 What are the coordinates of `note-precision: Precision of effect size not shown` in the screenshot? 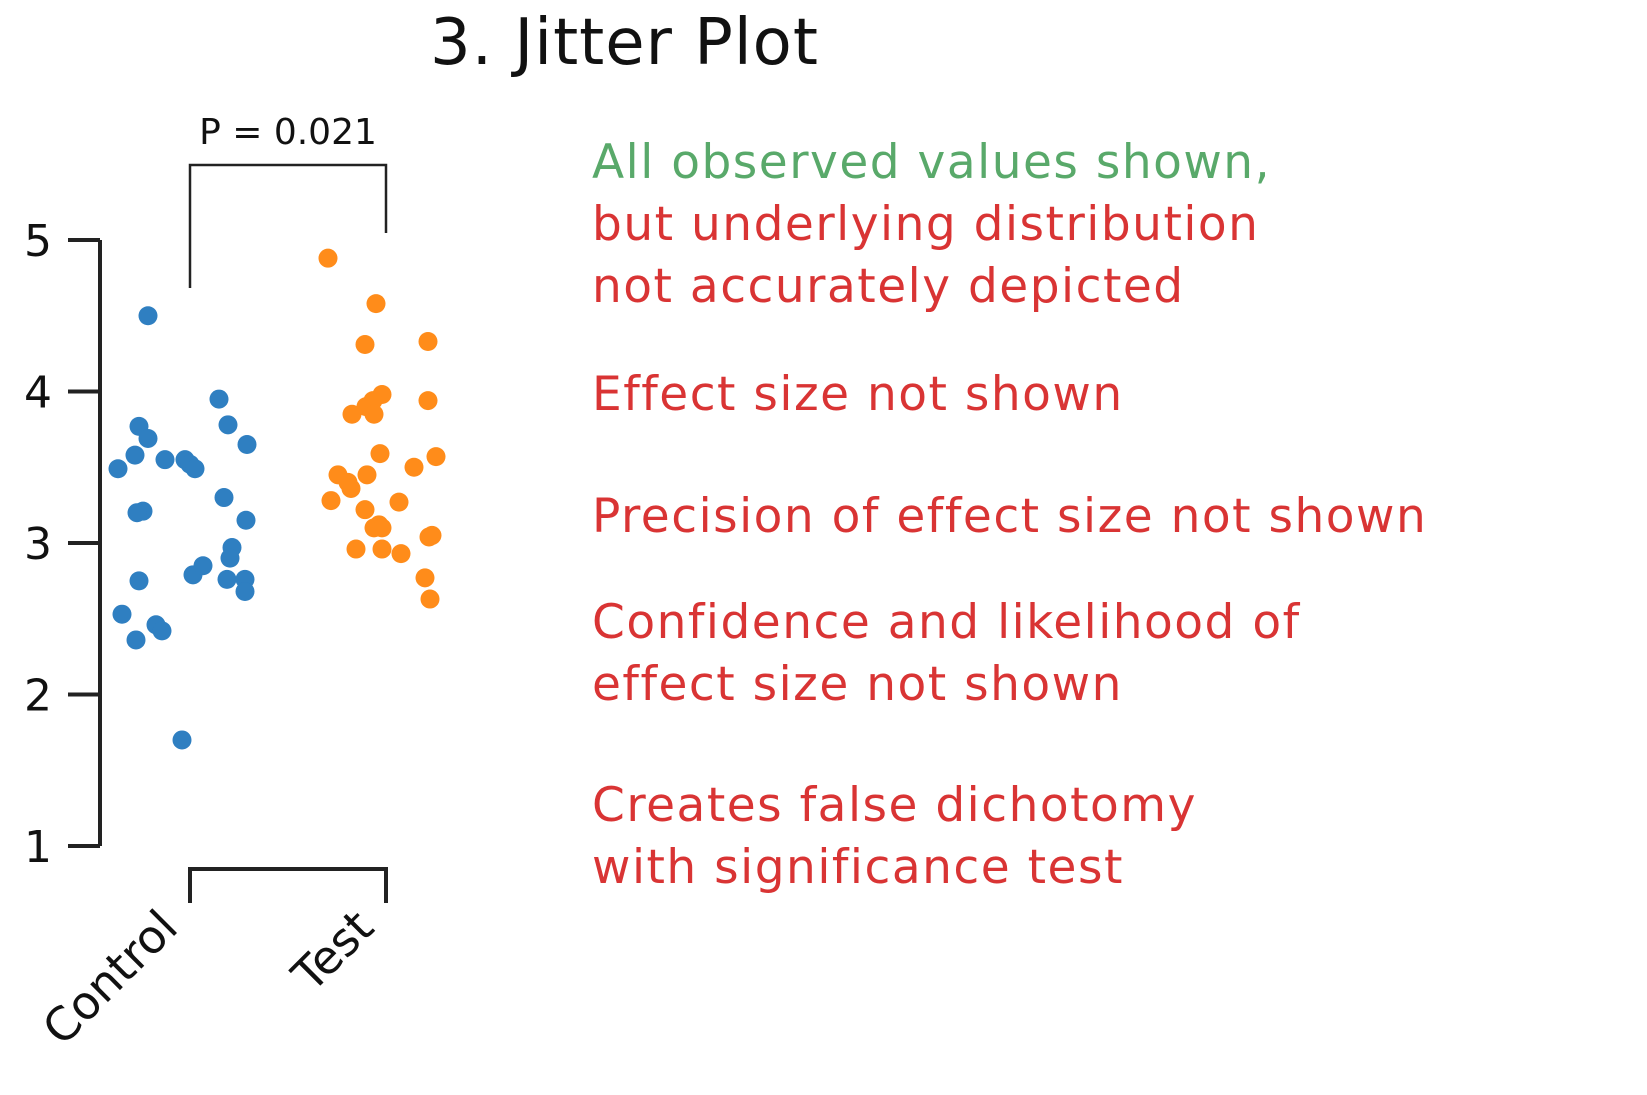 It's located at (1009, 517).